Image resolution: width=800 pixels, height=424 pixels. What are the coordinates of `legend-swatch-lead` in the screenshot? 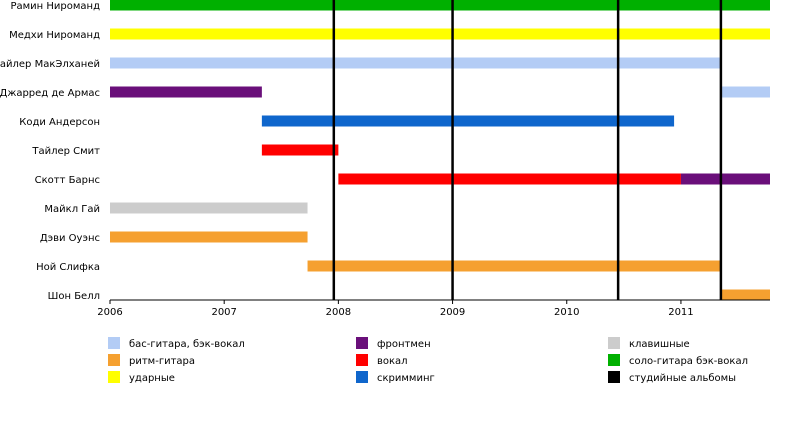 It's located at (614, 360).